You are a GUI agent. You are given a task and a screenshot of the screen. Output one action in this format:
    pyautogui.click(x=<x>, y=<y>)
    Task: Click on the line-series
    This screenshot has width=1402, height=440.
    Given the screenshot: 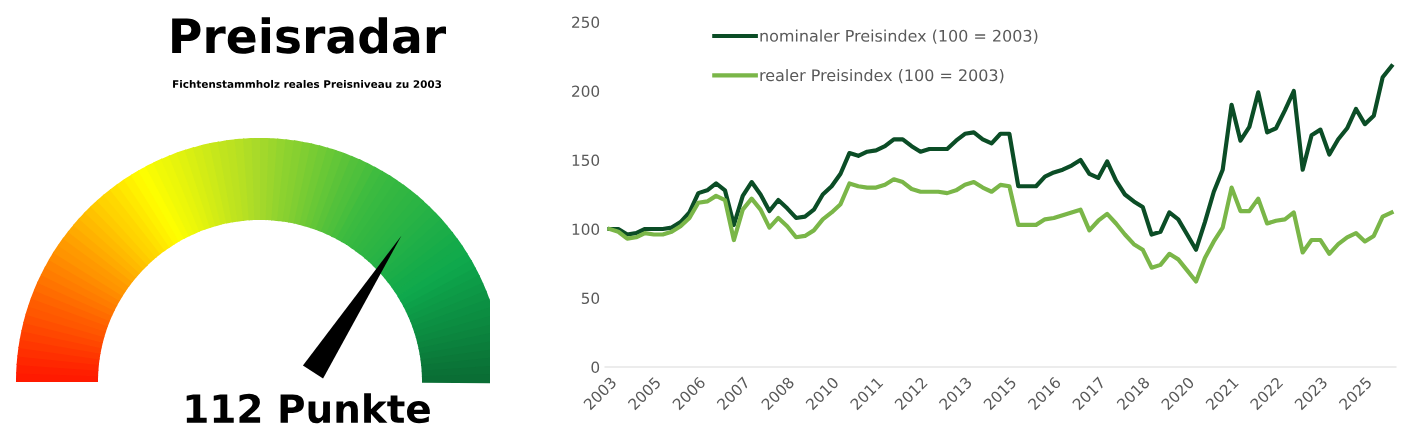 What is the action you would take?
    pyautogui.click(x=1000, y=230)
    